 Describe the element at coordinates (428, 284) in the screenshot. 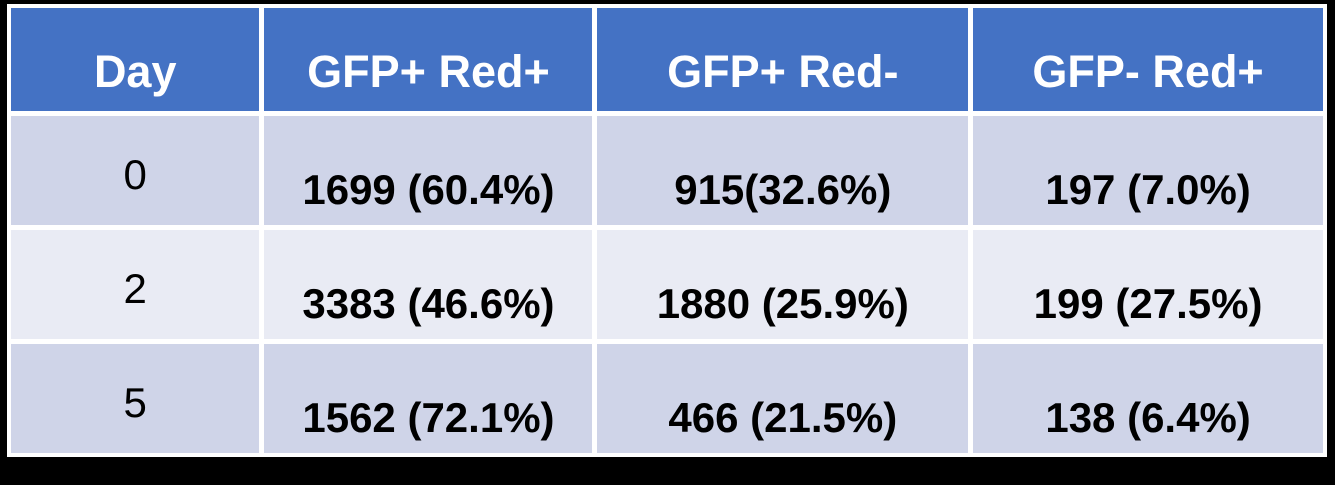

I see `cell-day2-gfp-pos-red-pos: 3383 (46.6%)` at that location.